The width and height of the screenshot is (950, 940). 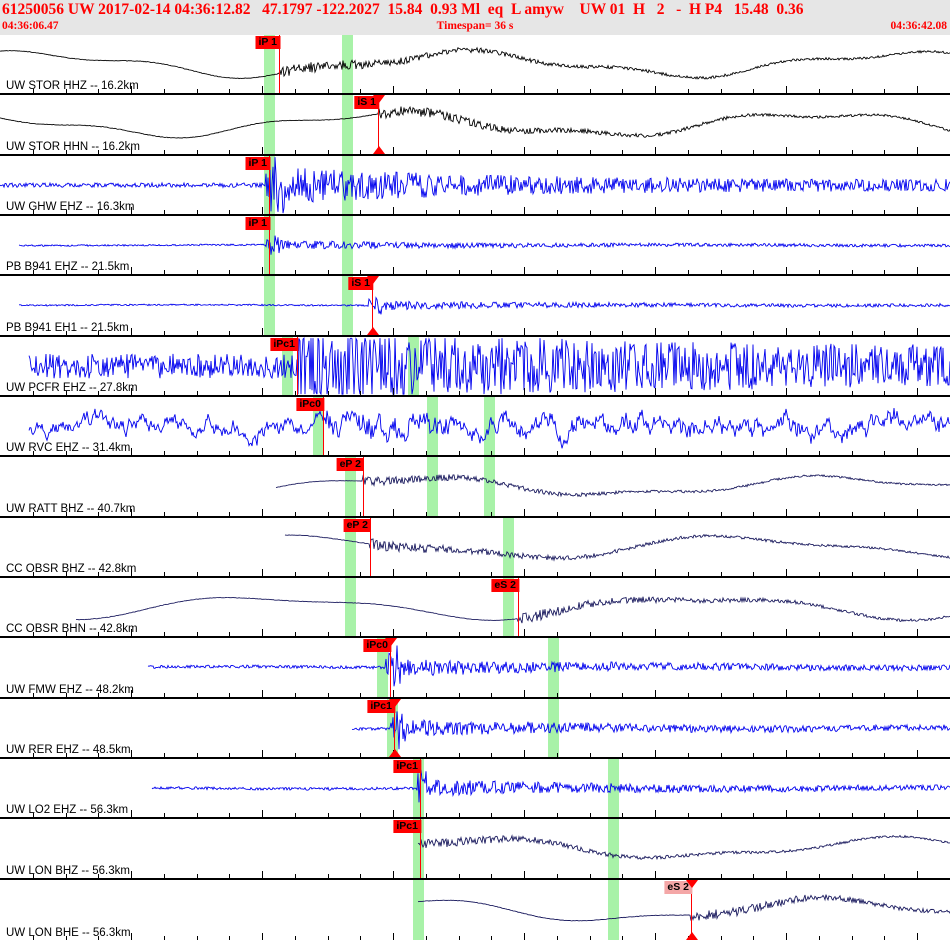 I want to click on trace-panel-rvc-ehz: iPc0 UW RVC EHZ -- 31.4km, so click(x=475, y=427).